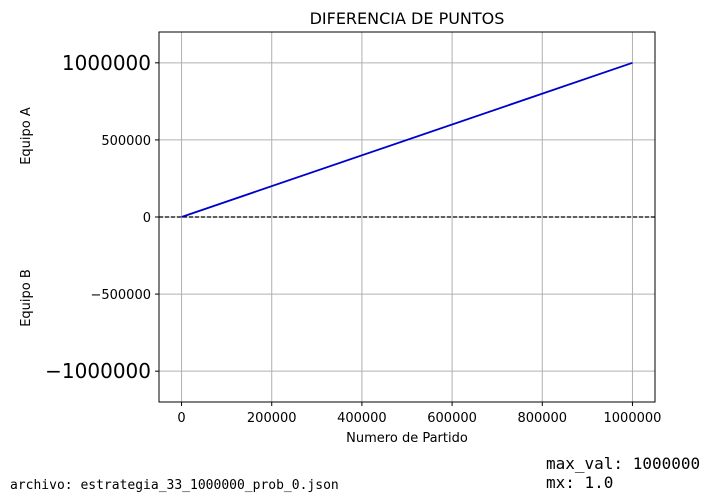 This screenshot has width=715, height=504. What do you see at coordinates (272, 418) in the screenshot?
I see `x-tick-label: 200000` at bounding box center [272, 418].